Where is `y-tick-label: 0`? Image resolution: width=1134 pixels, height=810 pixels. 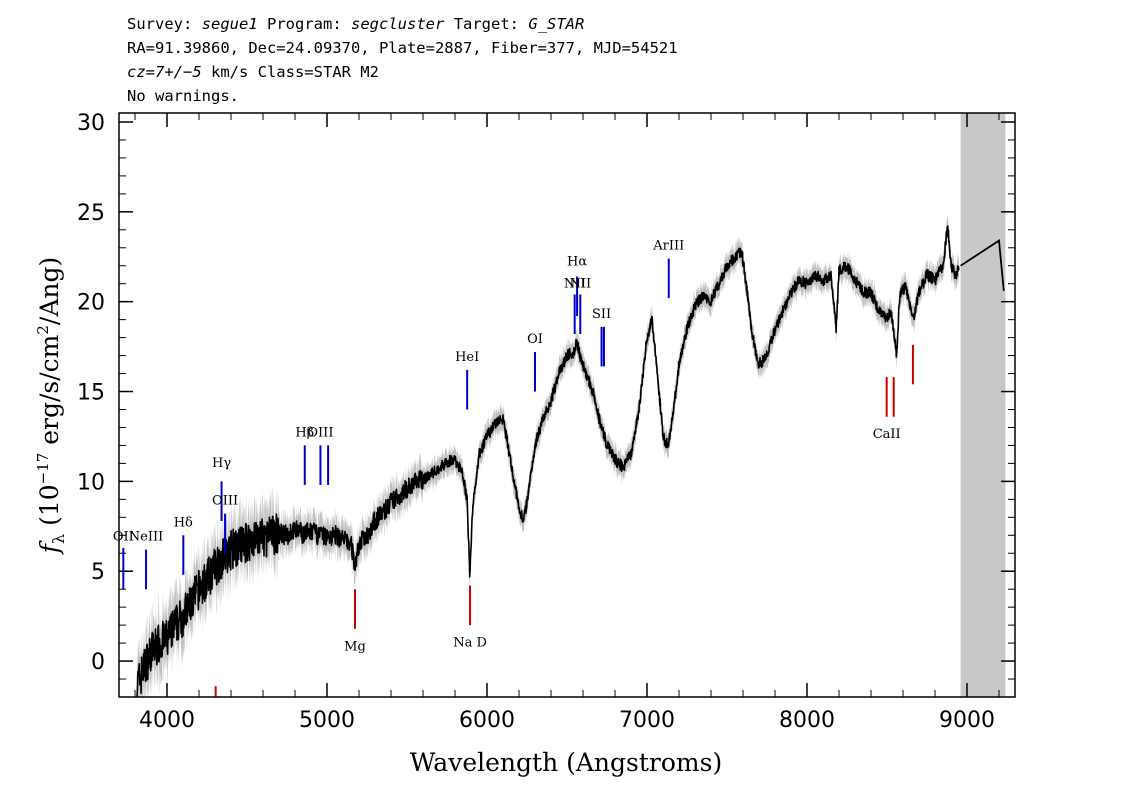
y-tick-label: 0 is located at coordinates (98, 662).